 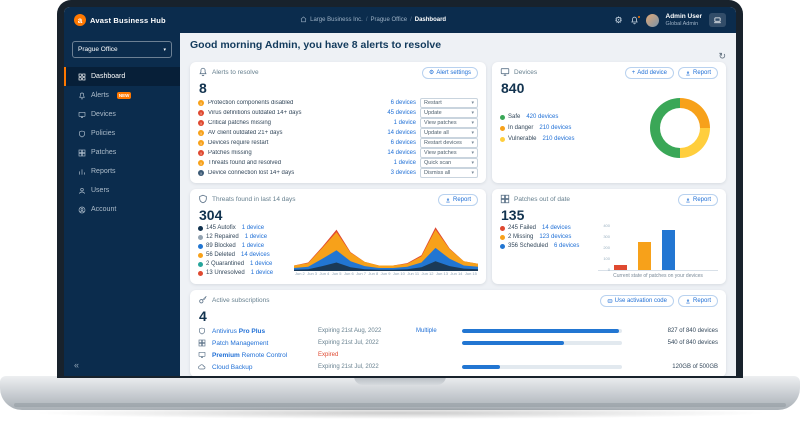 I want to click on alert-action-select: Restart ▾, so click(x=449, y=103).